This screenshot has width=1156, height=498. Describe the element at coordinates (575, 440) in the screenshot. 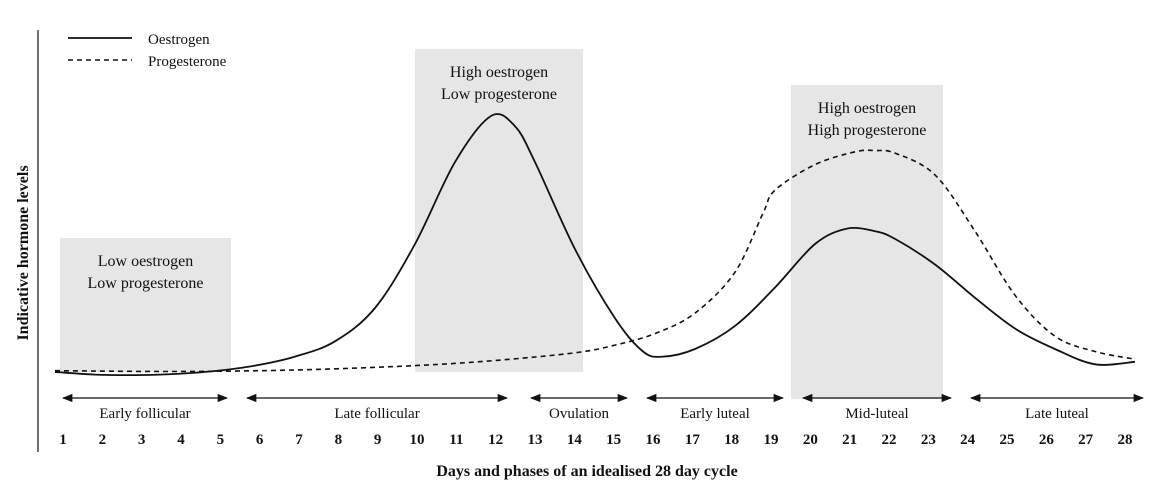

I see `x-tick-14: 14` at that location.